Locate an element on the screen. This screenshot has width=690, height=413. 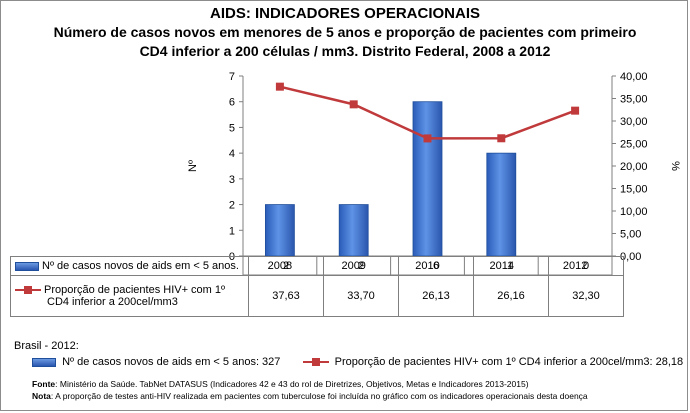
y-tick-label-left: 7 is located at coordinates (232, 77).